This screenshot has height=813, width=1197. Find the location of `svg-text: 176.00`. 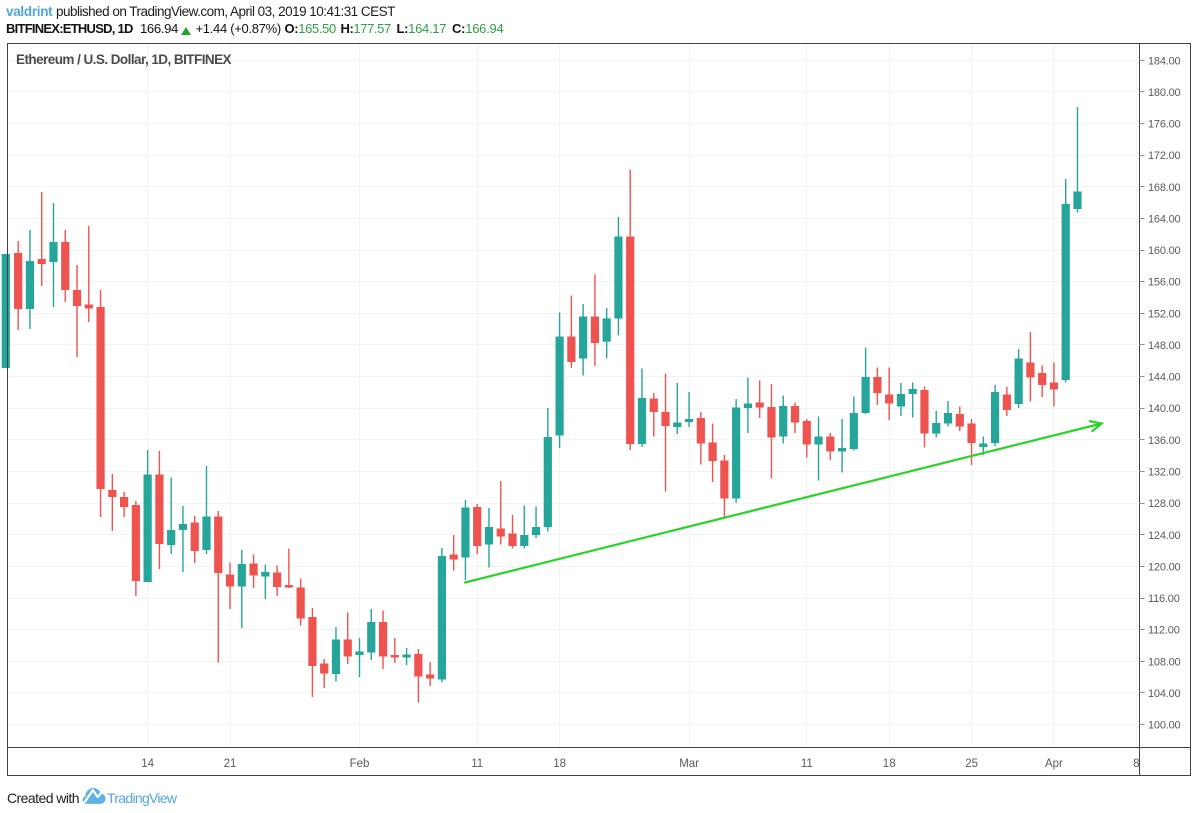

svg-text: 176.00 is located at coordinates (1164, 125).